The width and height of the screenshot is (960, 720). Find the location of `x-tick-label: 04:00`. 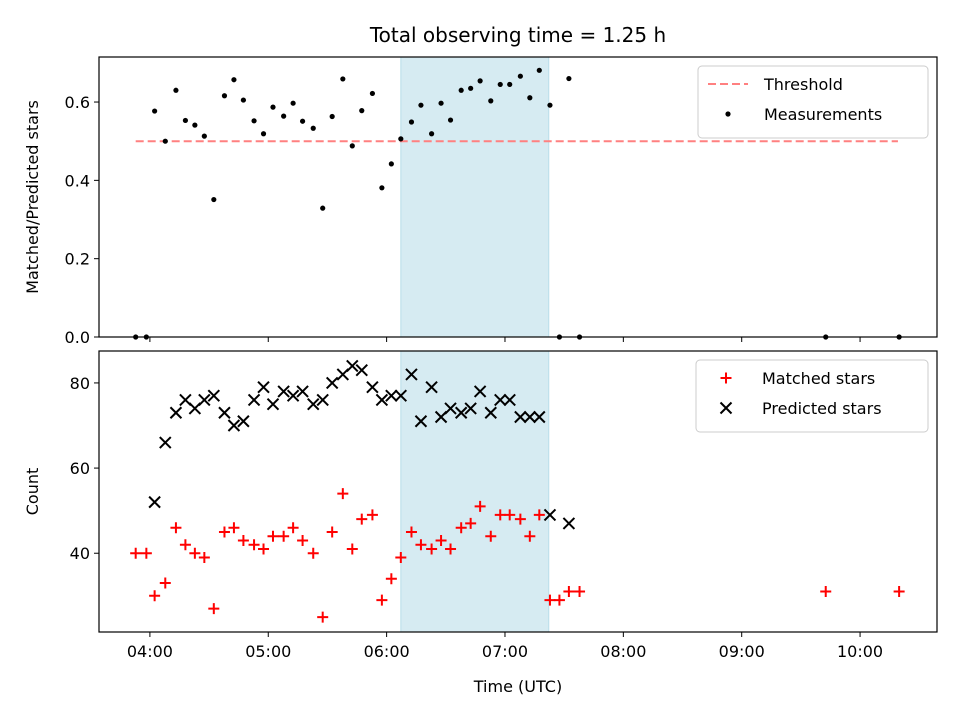

x-tick-label: 04:00 is located at coordinates (150, 651).